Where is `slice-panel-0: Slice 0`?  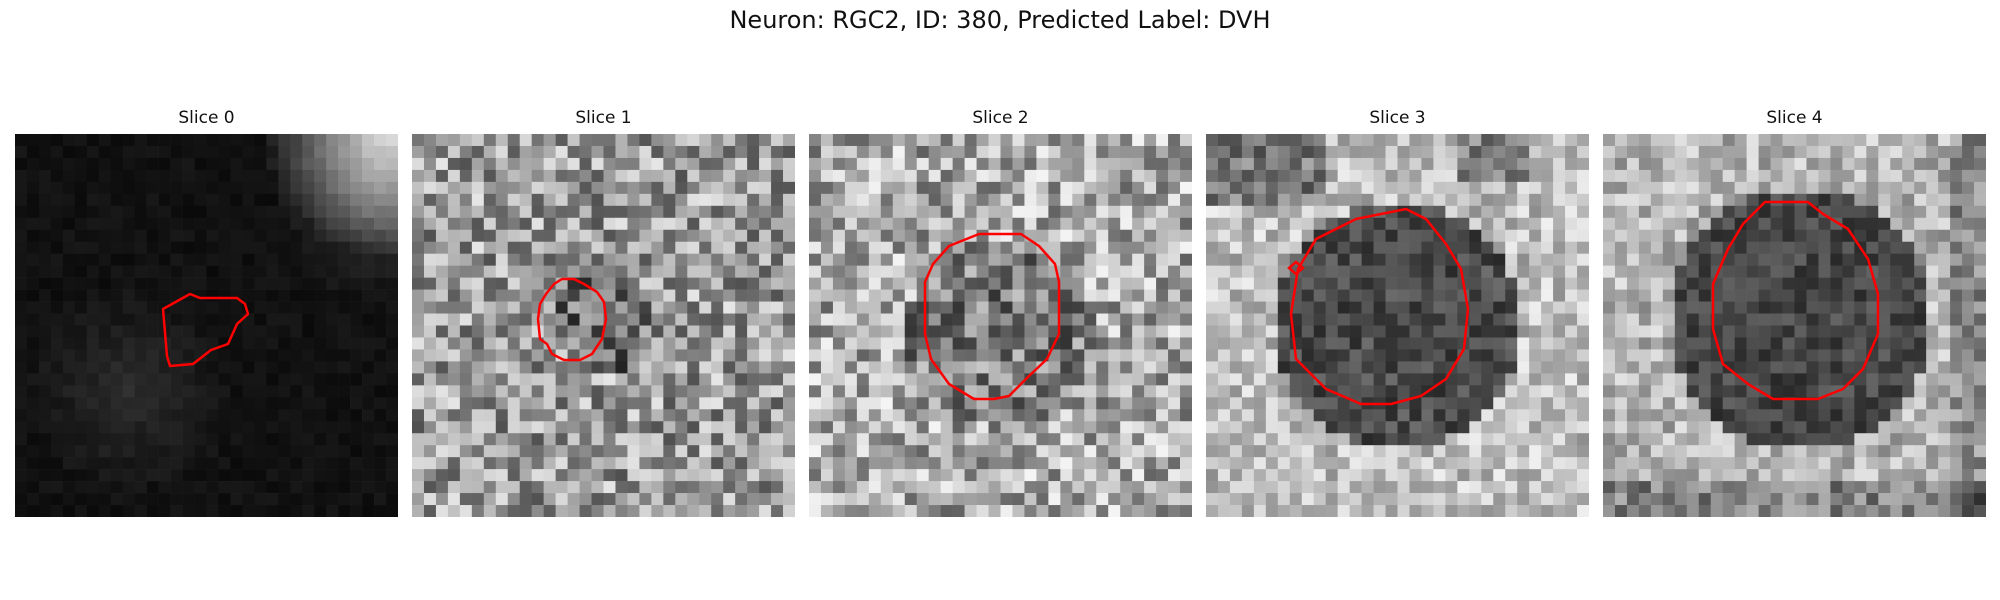
slice-panel-0: Slice 0 is located at coordinates (206, 314).